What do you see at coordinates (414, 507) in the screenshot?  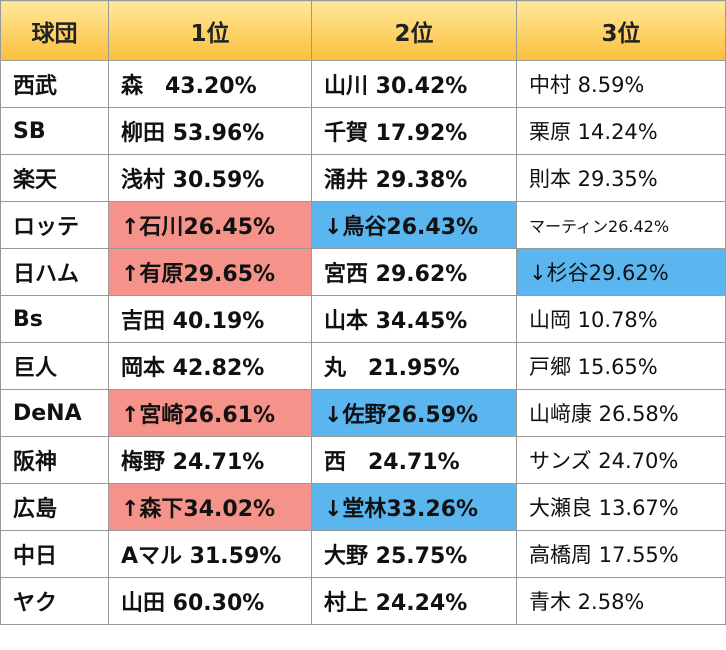 I see `rank-2-cell-down: ↓堂林33.26%` at bounding box center [414, 507].